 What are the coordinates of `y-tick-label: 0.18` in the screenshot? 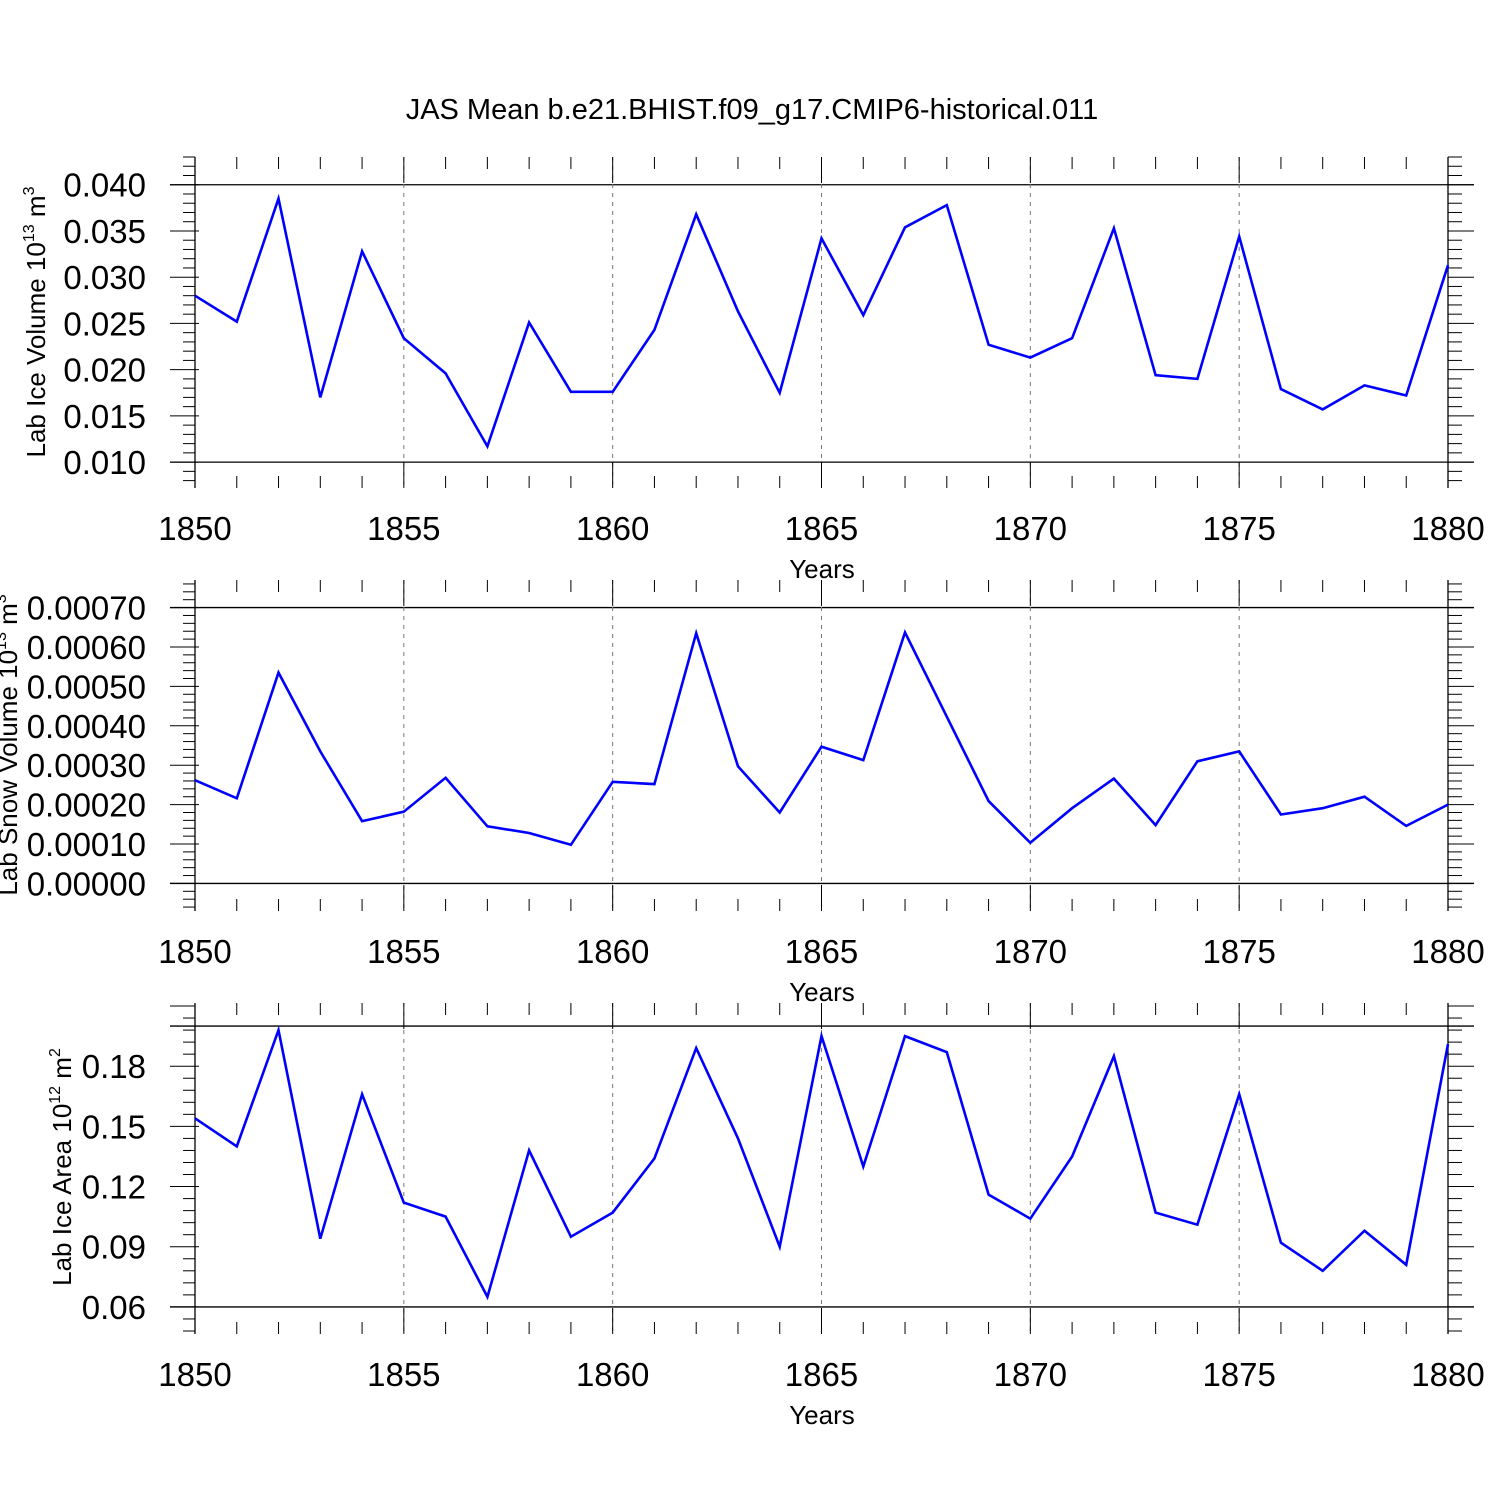 It's located at (114, 1066).